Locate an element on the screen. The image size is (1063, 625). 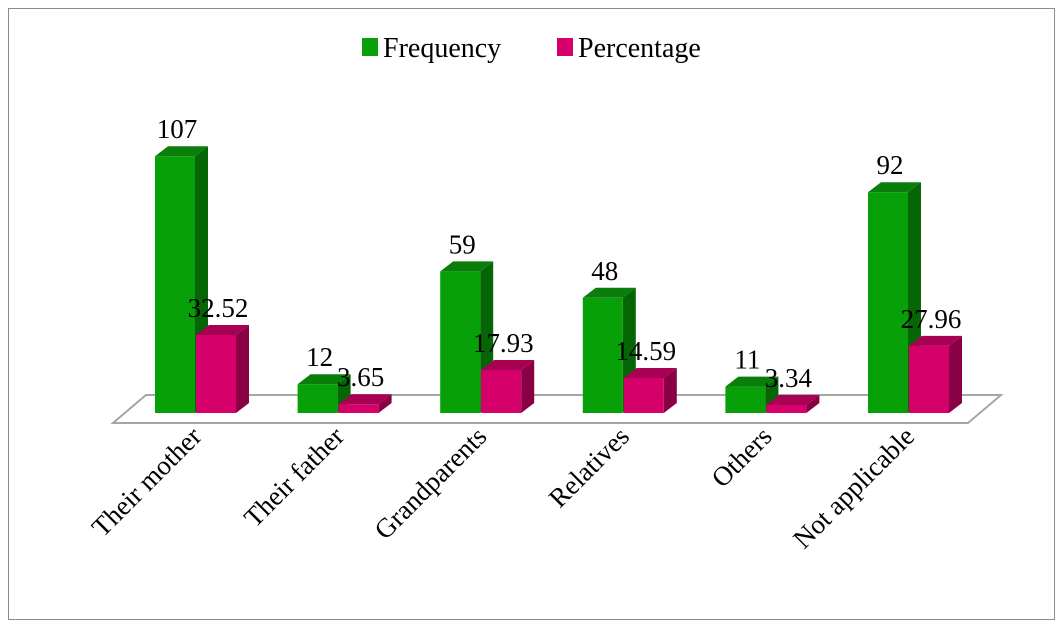
bar-percentage-not-applicable-top is located at coordinates (935, 340).